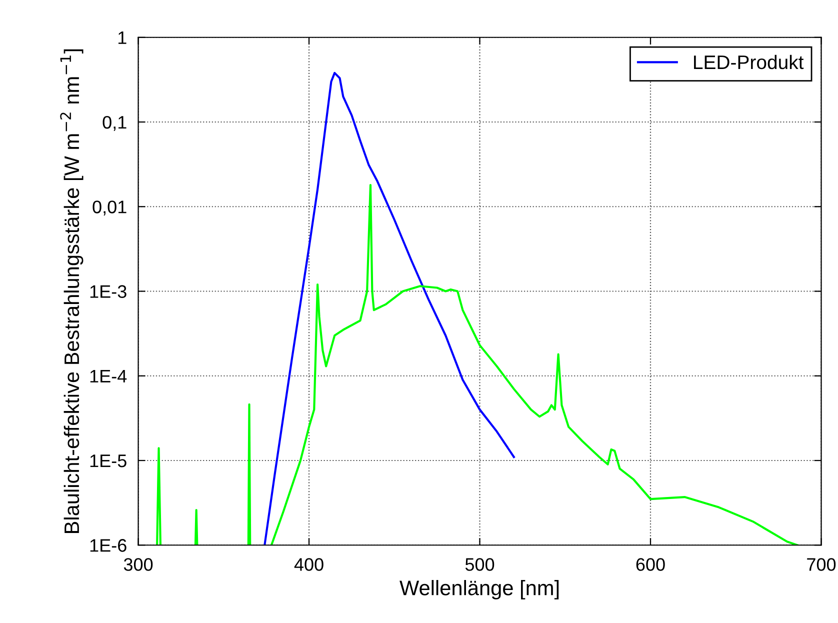 The width and height of the screenshot is (838, 623). Describe the element at coordinates (109, 208) in the screenshot. I see `y-tick-label: 0,01` at that location.